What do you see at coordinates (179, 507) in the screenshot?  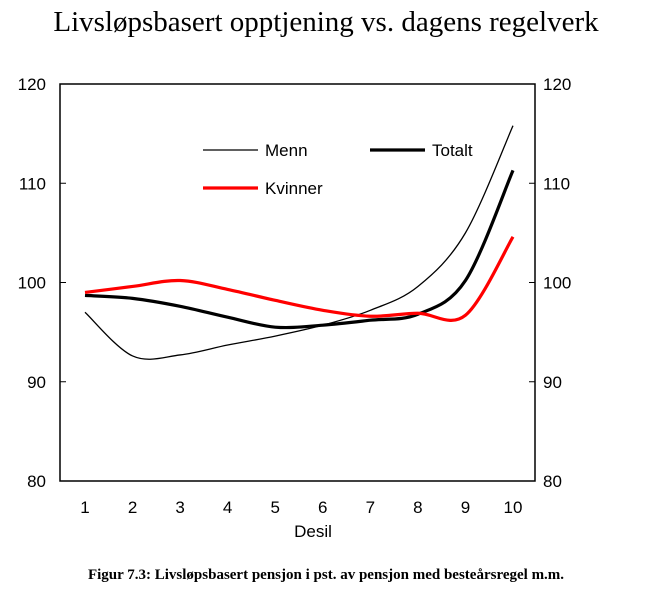 I see `x-tick-label: 3` at bounding box center [179, 507].